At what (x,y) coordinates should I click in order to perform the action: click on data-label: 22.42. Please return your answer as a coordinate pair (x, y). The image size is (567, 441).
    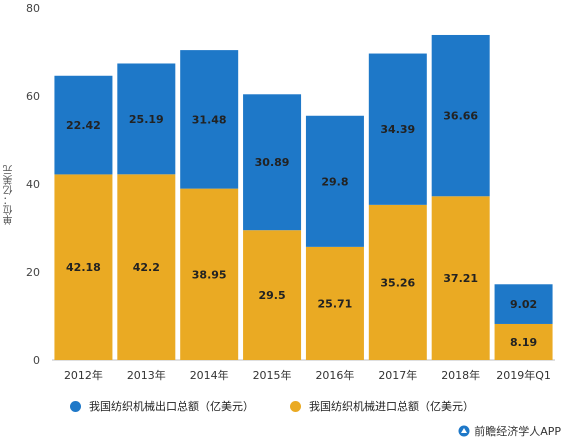
    Looking at the image, I should click on (83, 125).